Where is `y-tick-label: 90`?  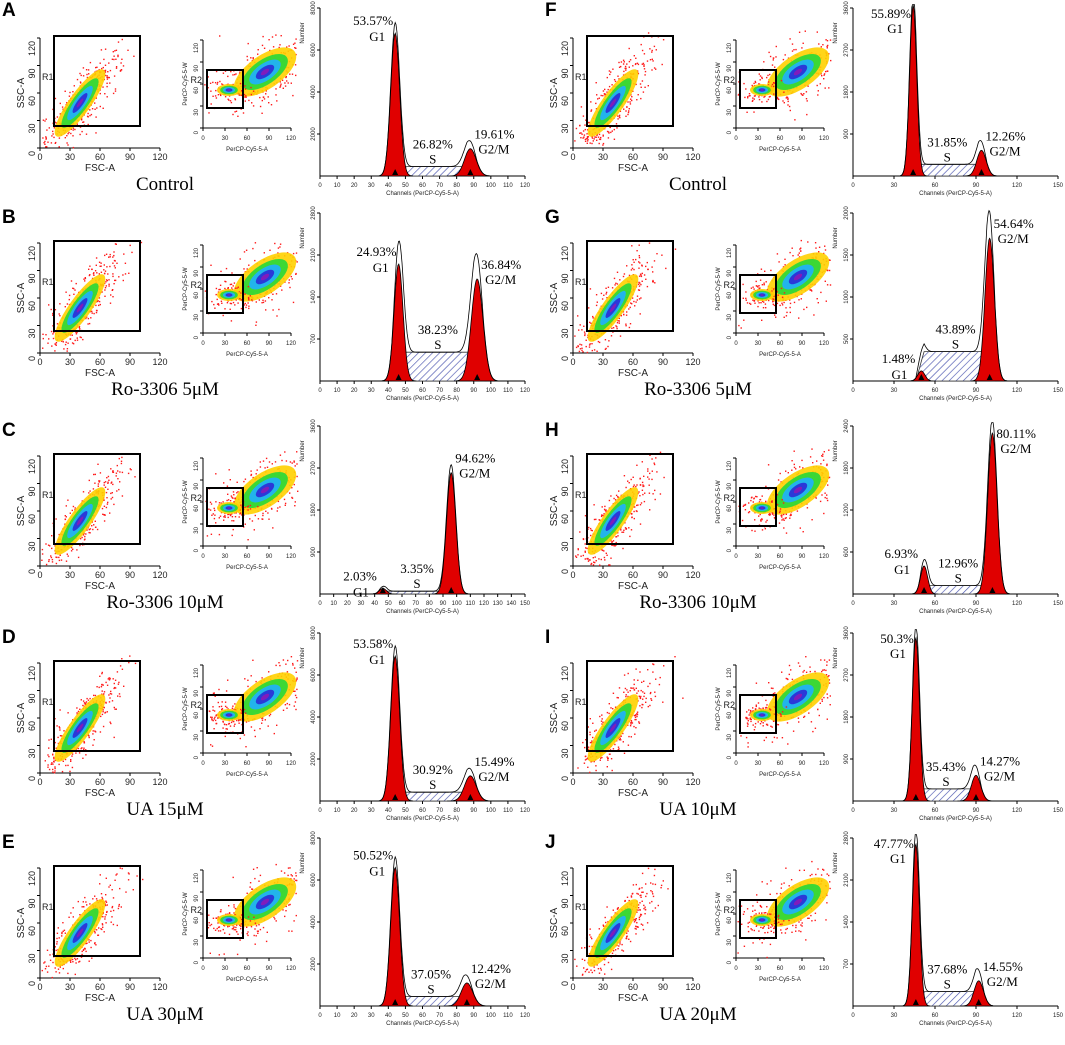
y-tick-label: 90 is located at coordinates (32, 279).